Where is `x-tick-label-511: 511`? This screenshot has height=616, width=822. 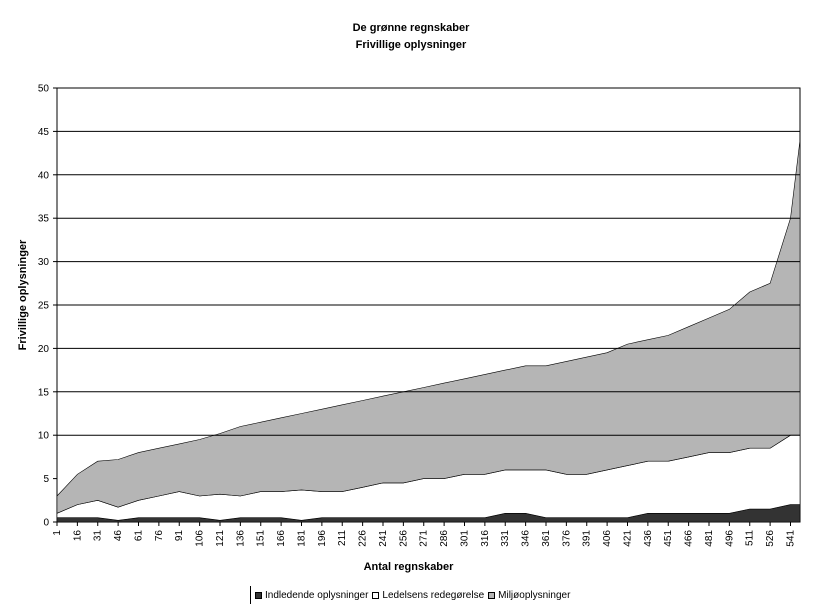 x-tick-label-511: 511 is located at coordinates (750, 538).